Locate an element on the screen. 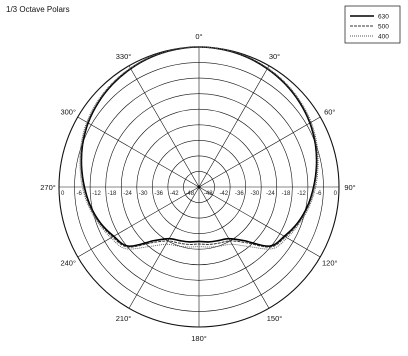  angle-tick-label: 300° is located at coordinates (68, 112).